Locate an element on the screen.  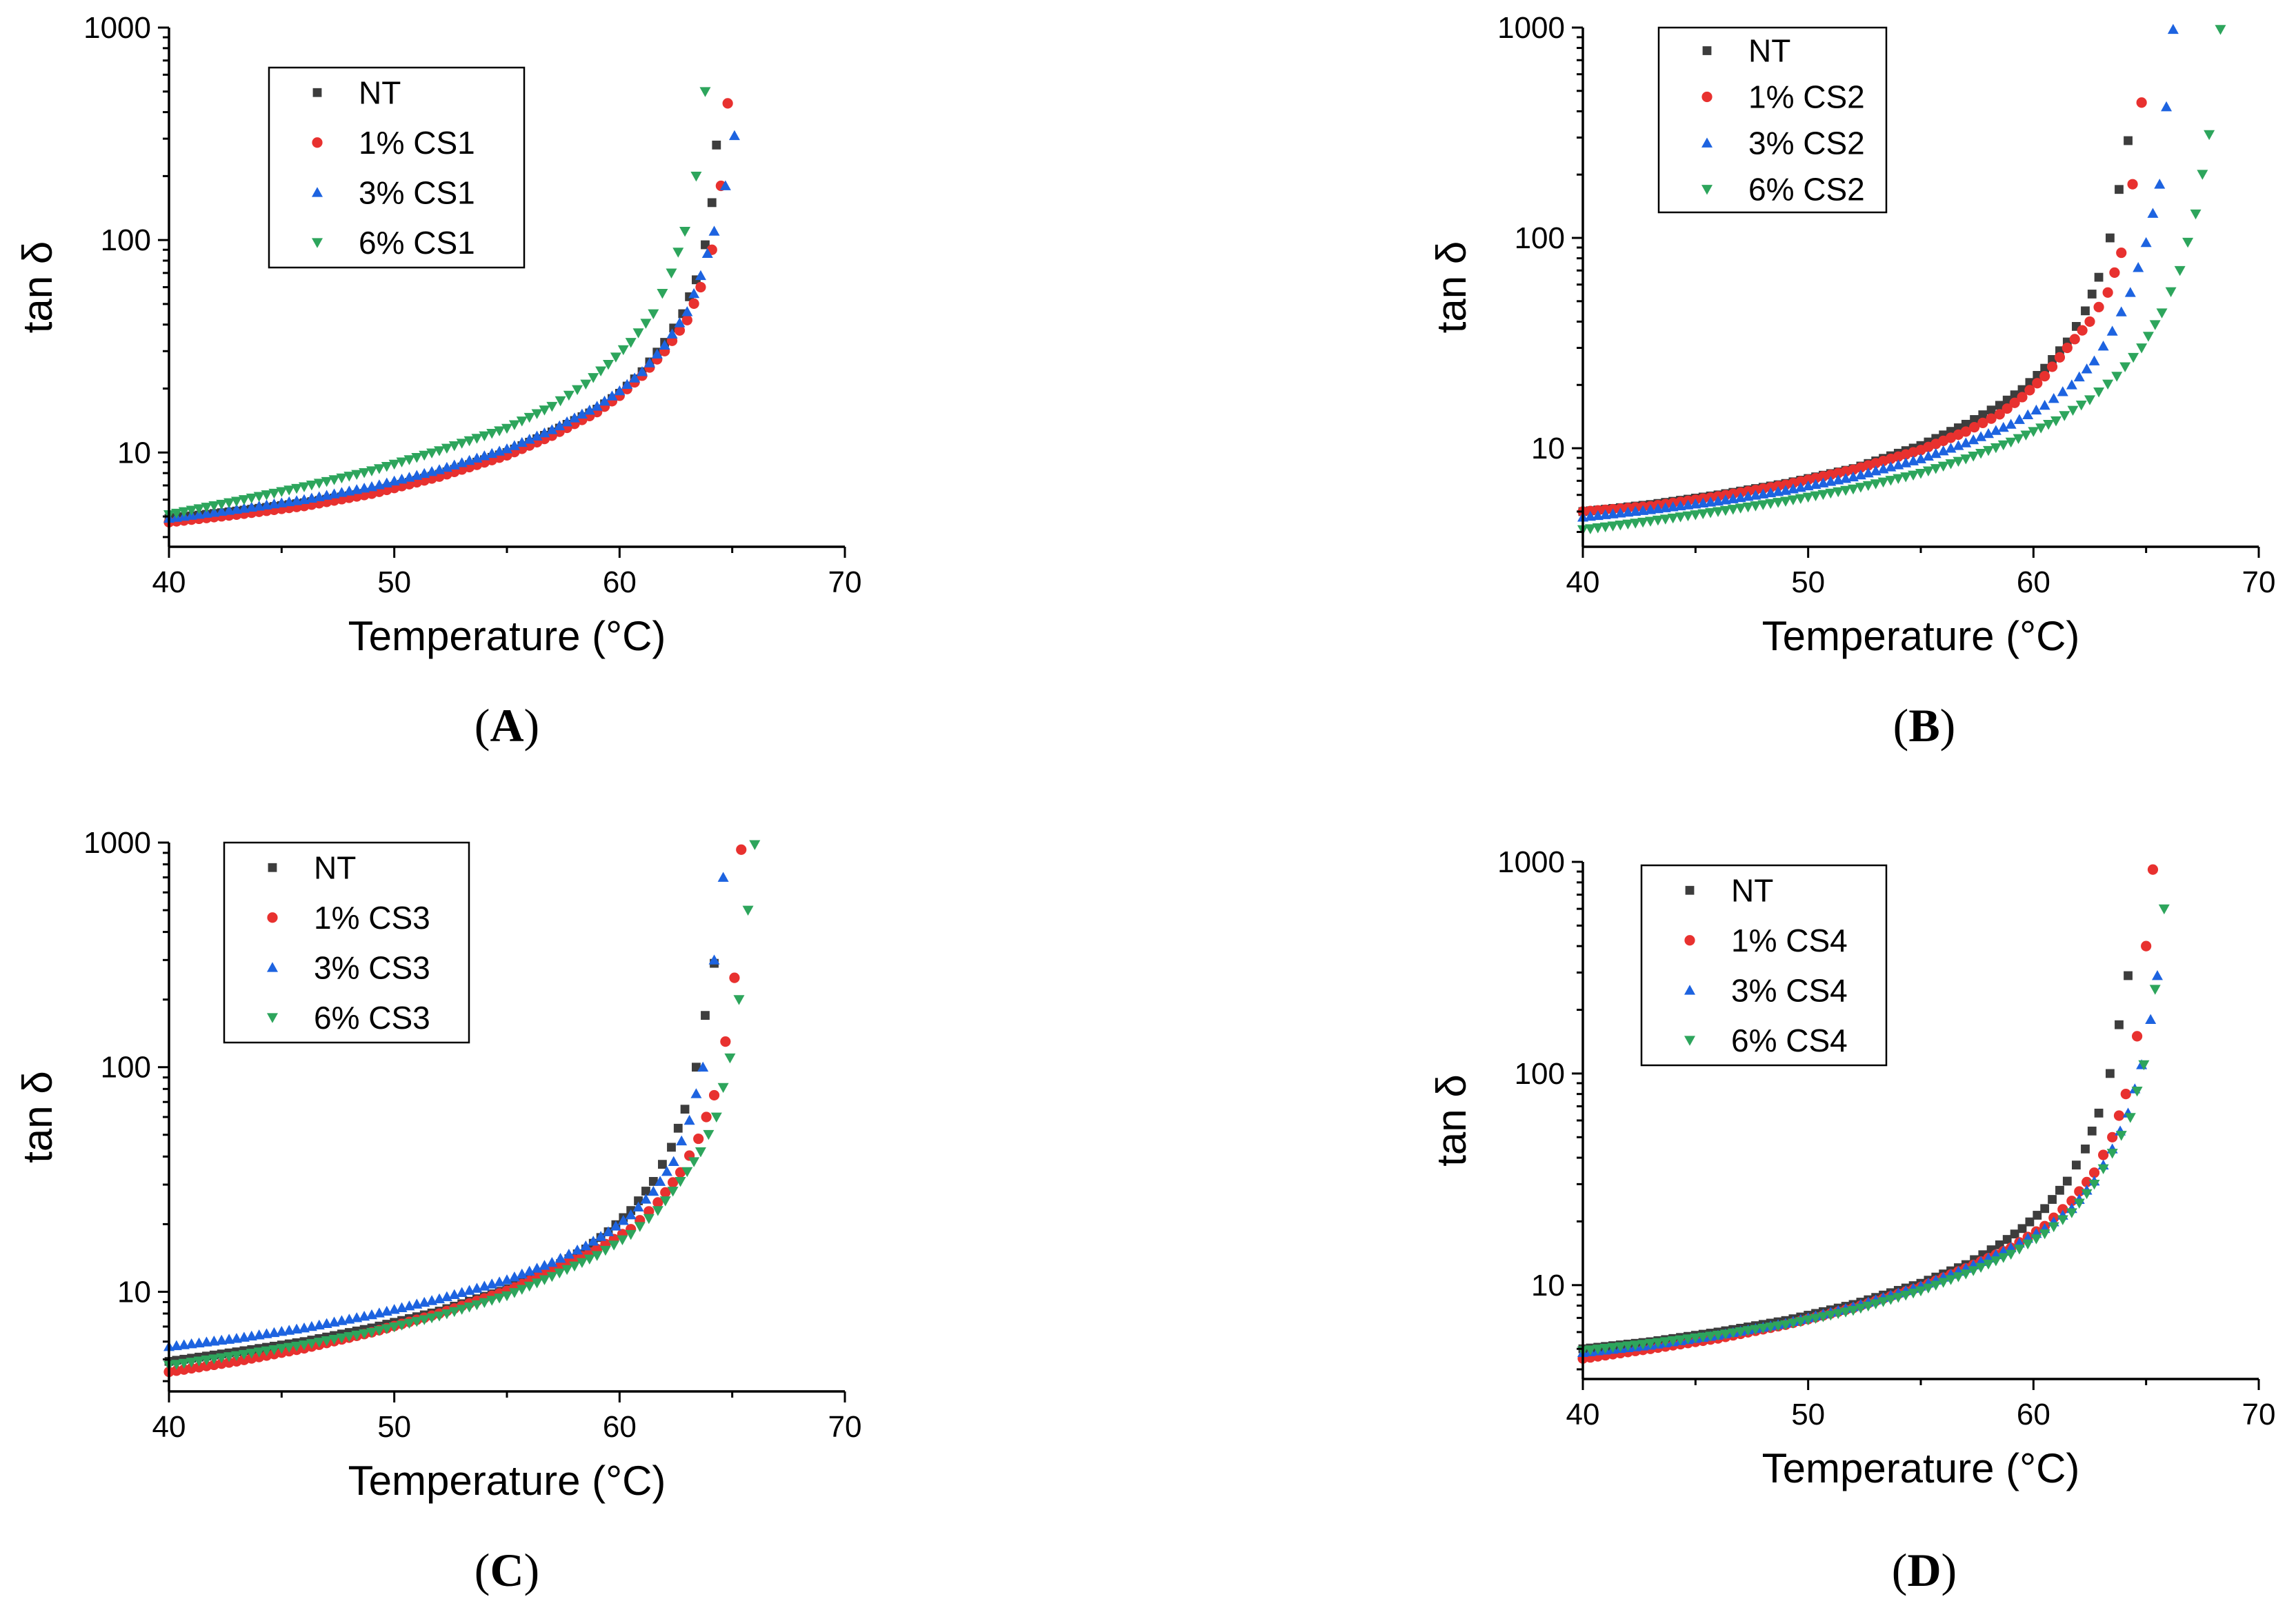
legend-item: 3% CS3 is located at coordinates (348, 967).